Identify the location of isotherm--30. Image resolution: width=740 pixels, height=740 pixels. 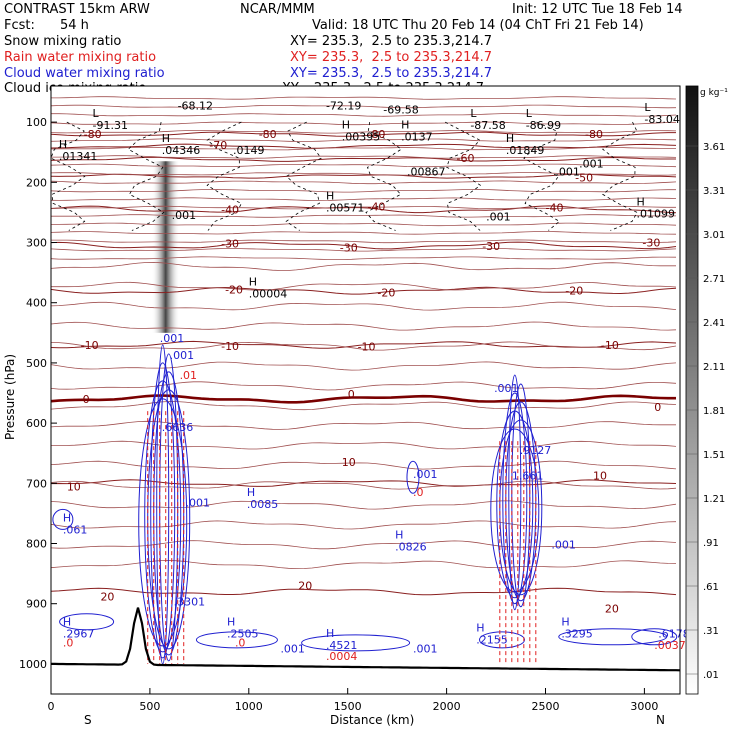
(363, 245).